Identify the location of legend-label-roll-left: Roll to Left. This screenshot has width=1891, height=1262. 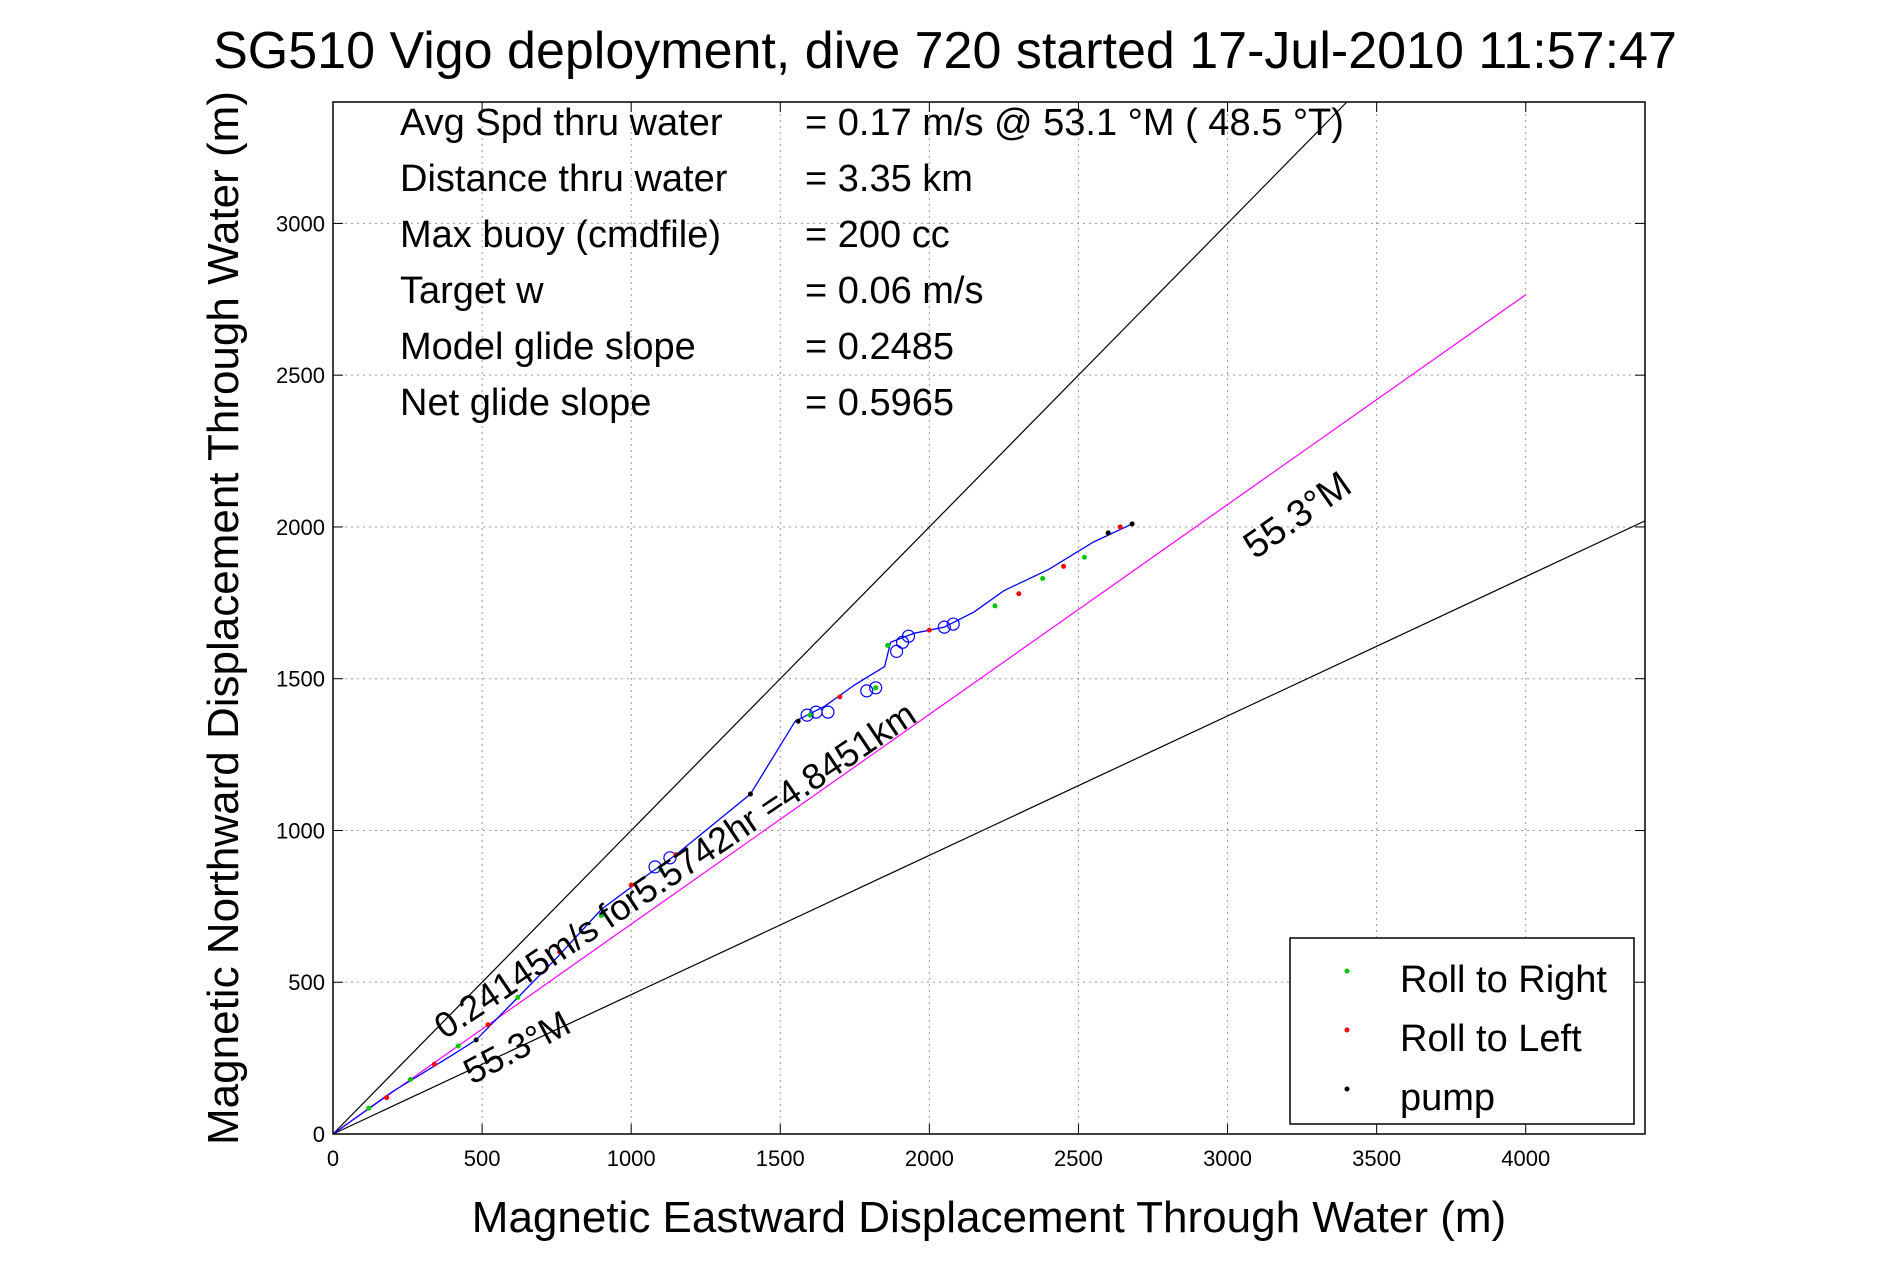
(1491, 1039).